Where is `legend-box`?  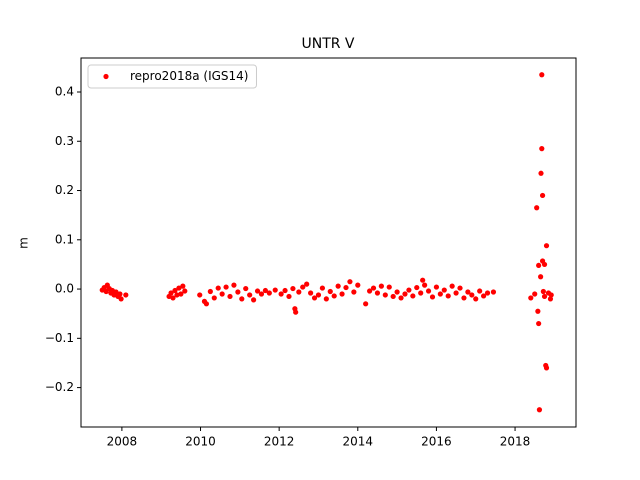 legend-box is located at coordinates (172, 76).